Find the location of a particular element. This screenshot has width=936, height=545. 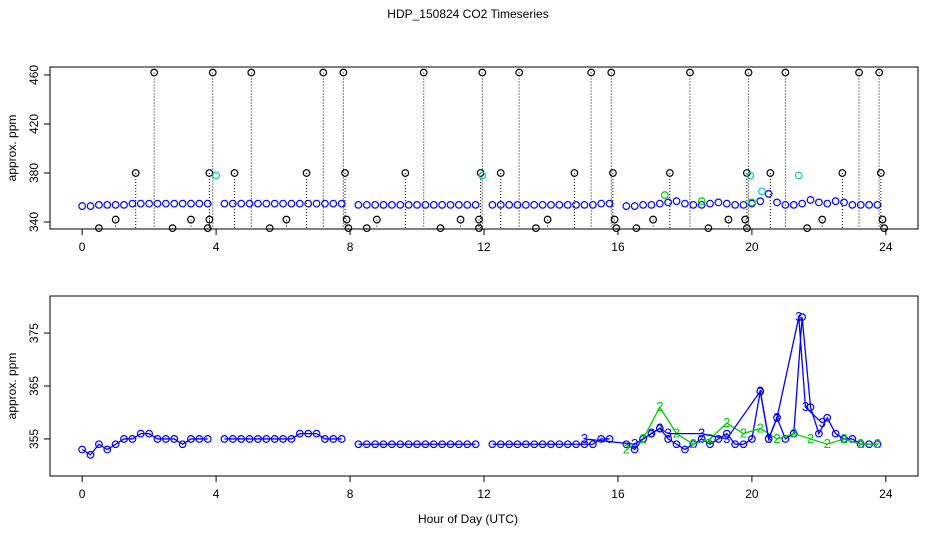

series-line is located at coordinates (751, 428).